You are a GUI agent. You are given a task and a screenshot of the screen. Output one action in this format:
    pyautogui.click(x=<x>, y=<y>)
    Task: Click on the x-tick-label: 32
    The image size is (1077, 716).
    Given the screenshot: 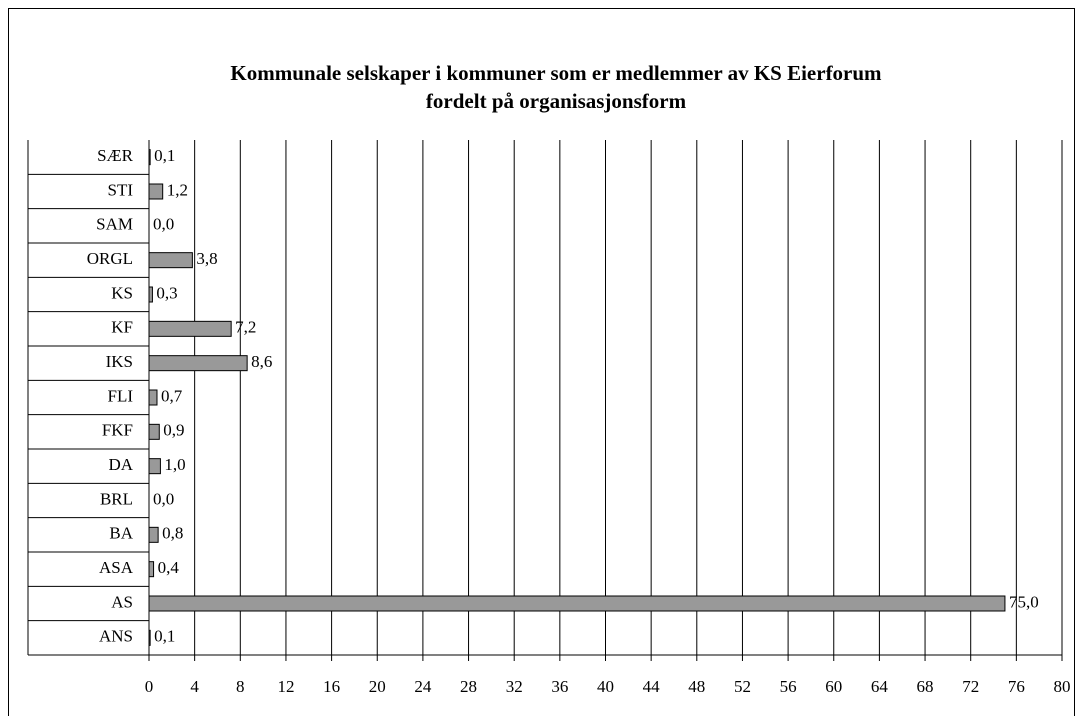 What is the action you would take?
    pyautogui.click(x=514, y=686)
    